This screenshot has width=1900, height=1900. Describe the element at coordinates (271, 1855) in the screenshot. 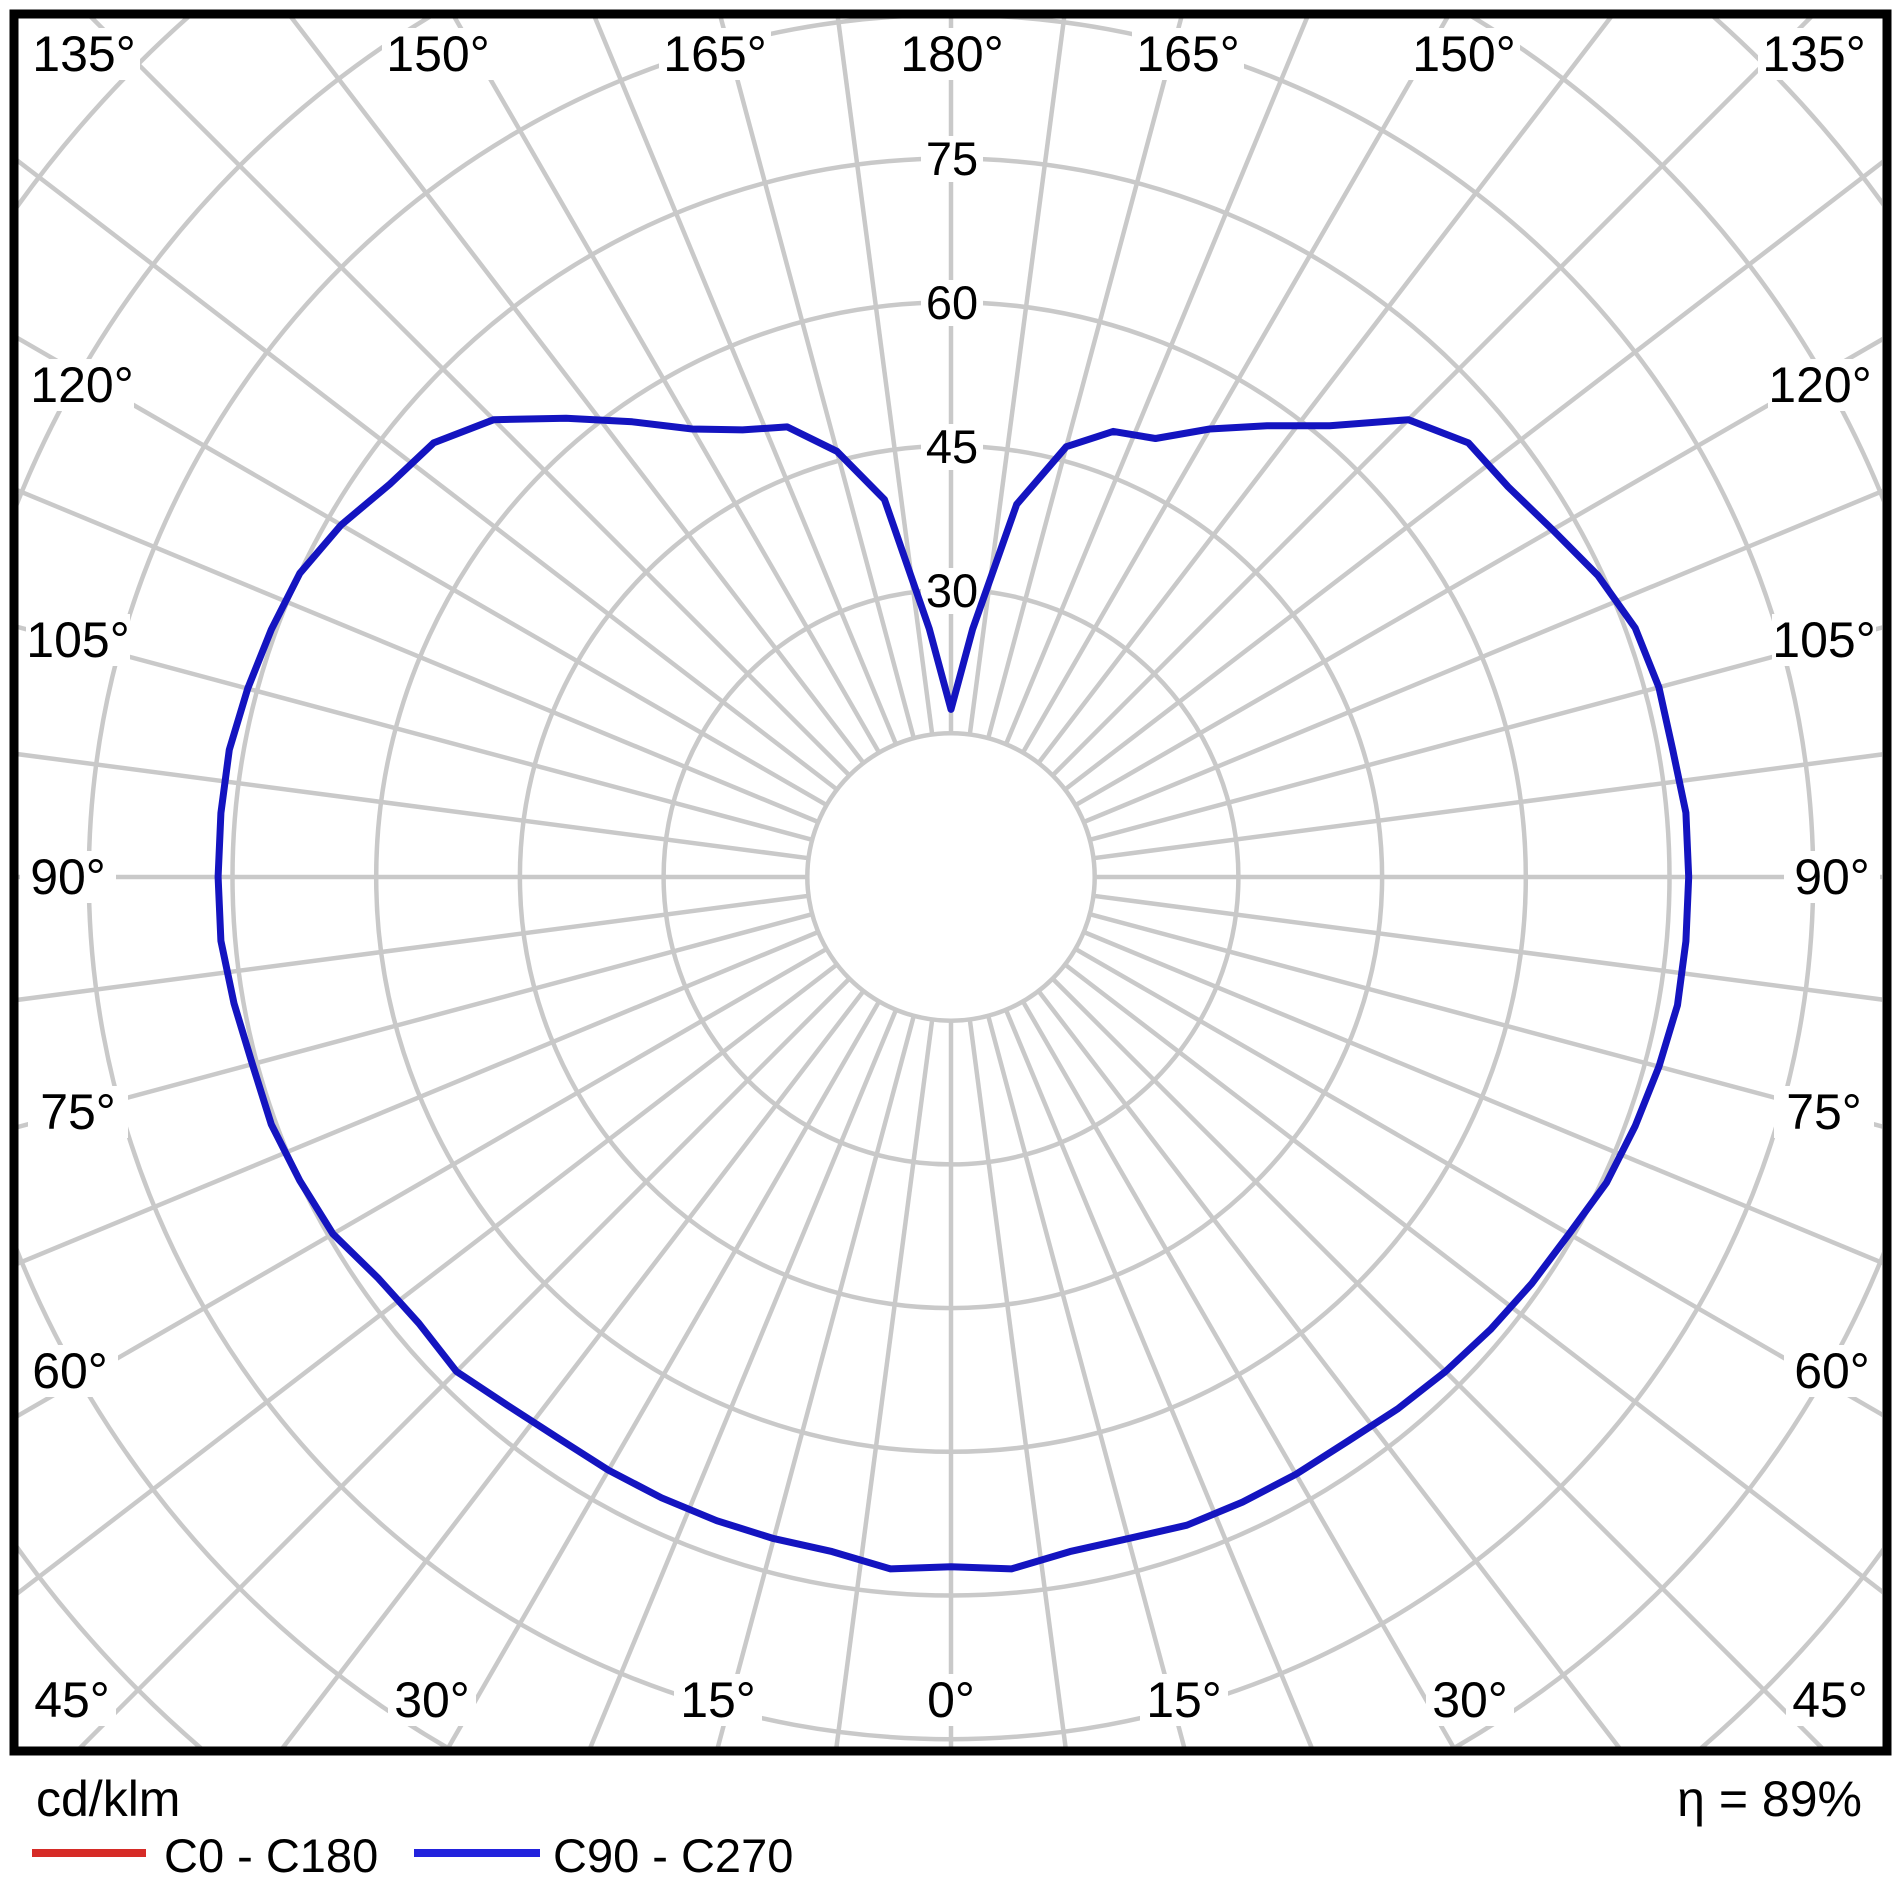

I see `legend-label-c0-c180: C0 - C180` at that location.